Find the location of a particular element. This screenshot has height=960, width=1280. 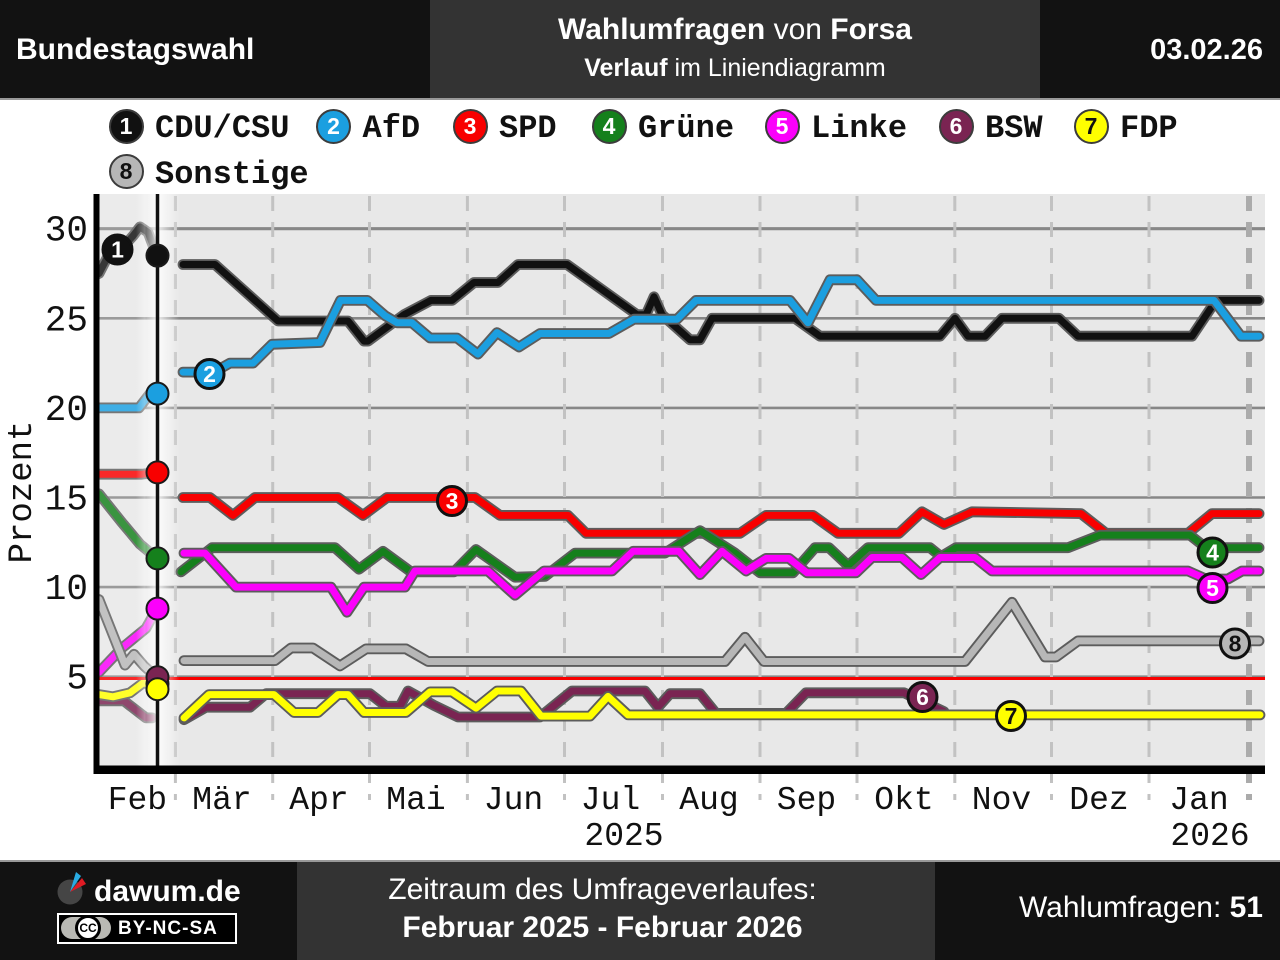

svg-text: Okt is located at coordinates (903, 800).